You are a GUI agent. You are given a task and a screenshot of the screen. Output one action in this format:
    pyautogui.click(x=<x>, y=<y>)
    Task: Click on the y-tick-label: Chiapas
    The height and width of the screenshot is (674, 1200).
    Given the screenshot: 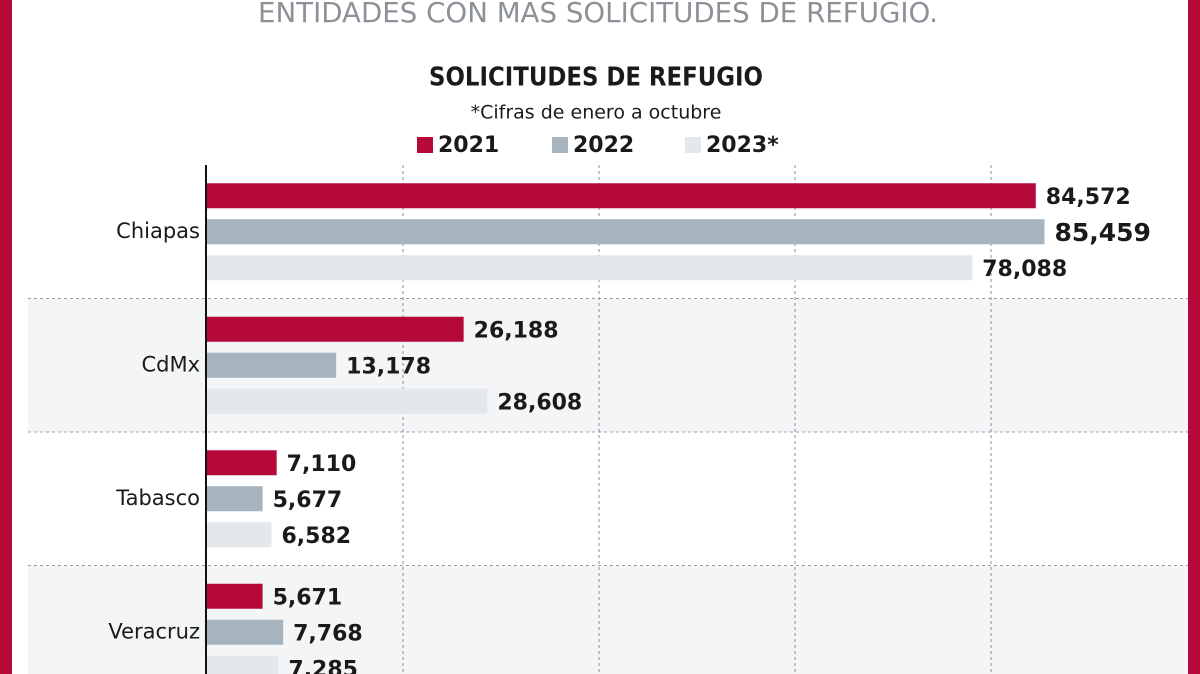 What is the action you would take?
    pyautogui.click(x=158, y=231)
    